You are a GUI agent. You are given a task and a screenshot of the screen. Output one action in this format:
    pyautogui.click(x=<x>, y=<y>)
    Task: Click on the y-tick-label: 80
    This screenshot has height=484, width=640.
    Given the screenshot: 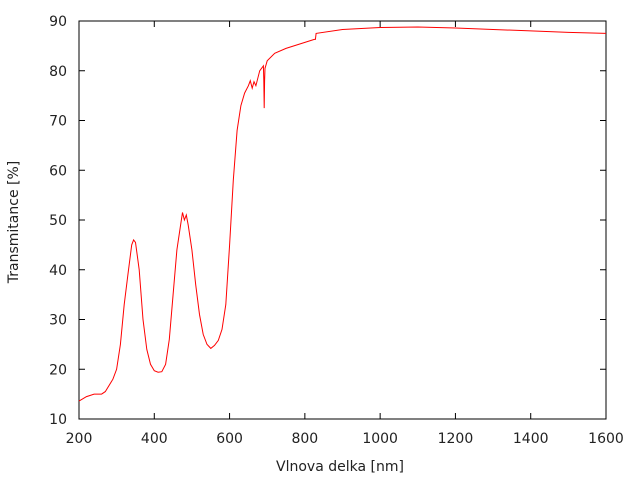 What is the action you would take?
    pyautogui.click(x=58, y=72)
    